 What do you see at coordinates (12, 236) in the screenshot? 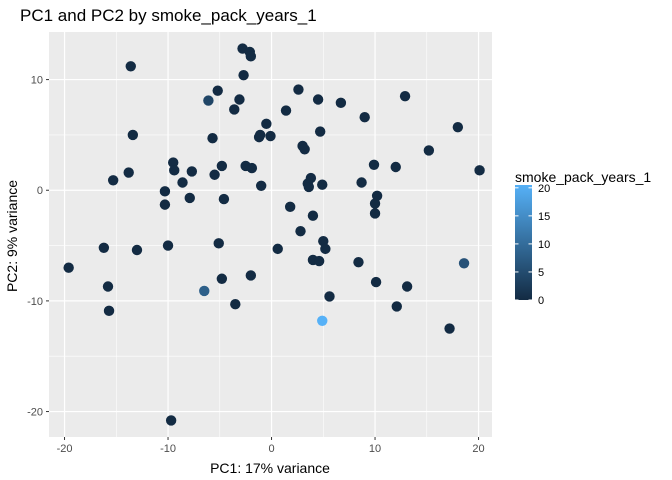
I see `y-axis-title: PC2: 9% variance` at bounding box center [12, 236].